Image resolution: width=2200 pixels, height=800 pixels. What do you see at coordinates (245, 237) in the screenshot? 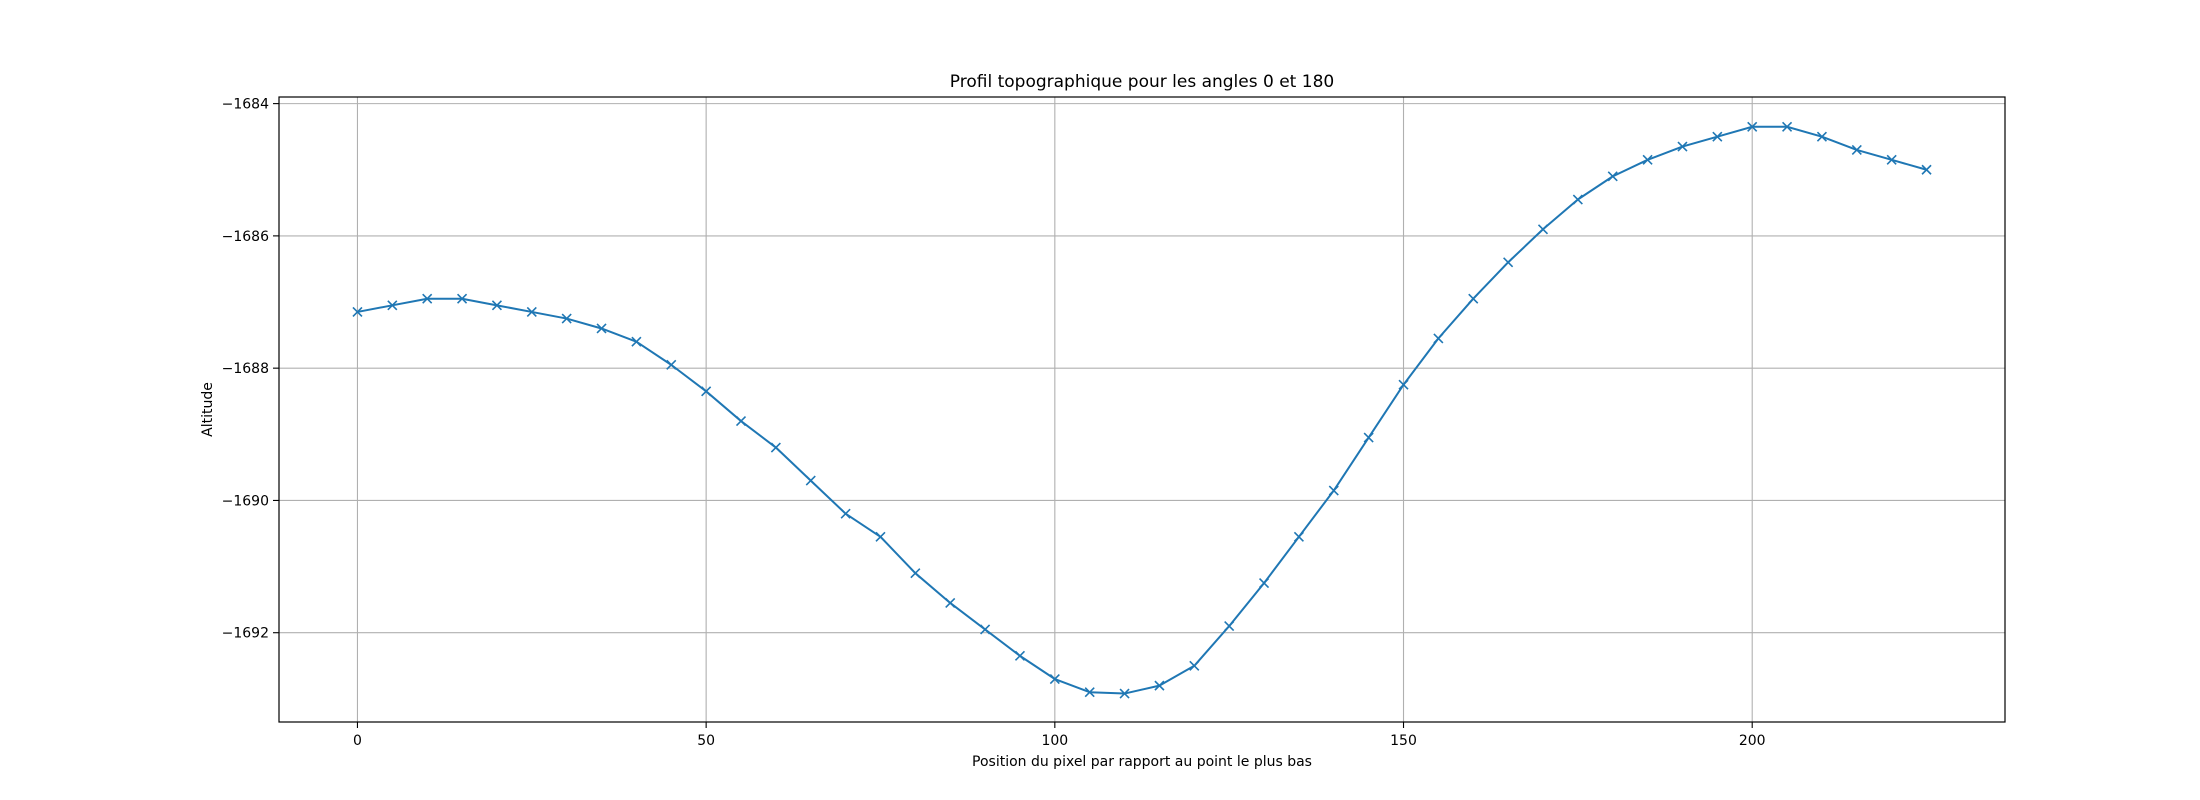
I see `y-tick-label: −1686` at bounding box center [245, 237].